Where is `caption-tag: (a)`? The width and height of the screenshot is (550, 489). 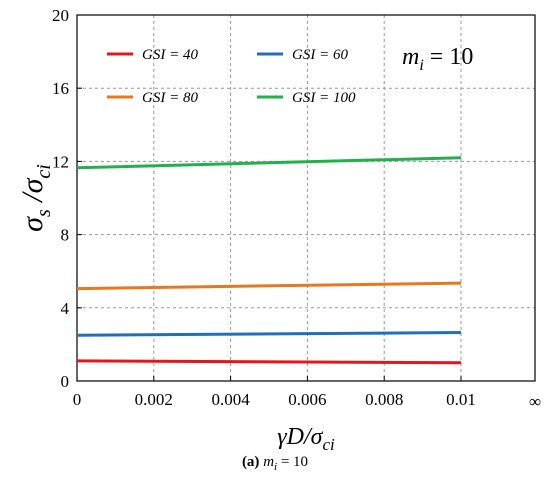
caption-tag: (a) is located at coordinates (250, 462).